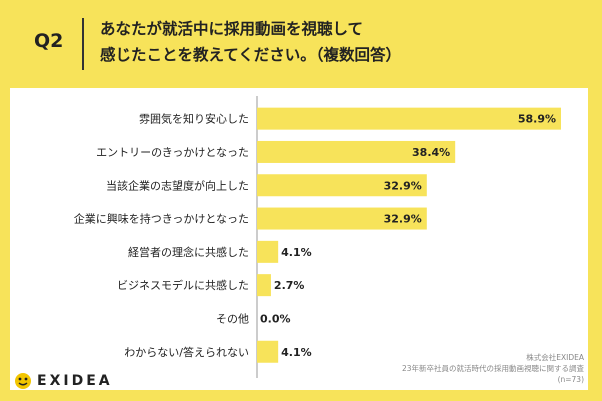 This screenshot has width=602, height=401. What do you see at coordinates (186, 352) in the screenshot?
I see `category-label: わからない/答えられない` at bounding box center [186, 352].